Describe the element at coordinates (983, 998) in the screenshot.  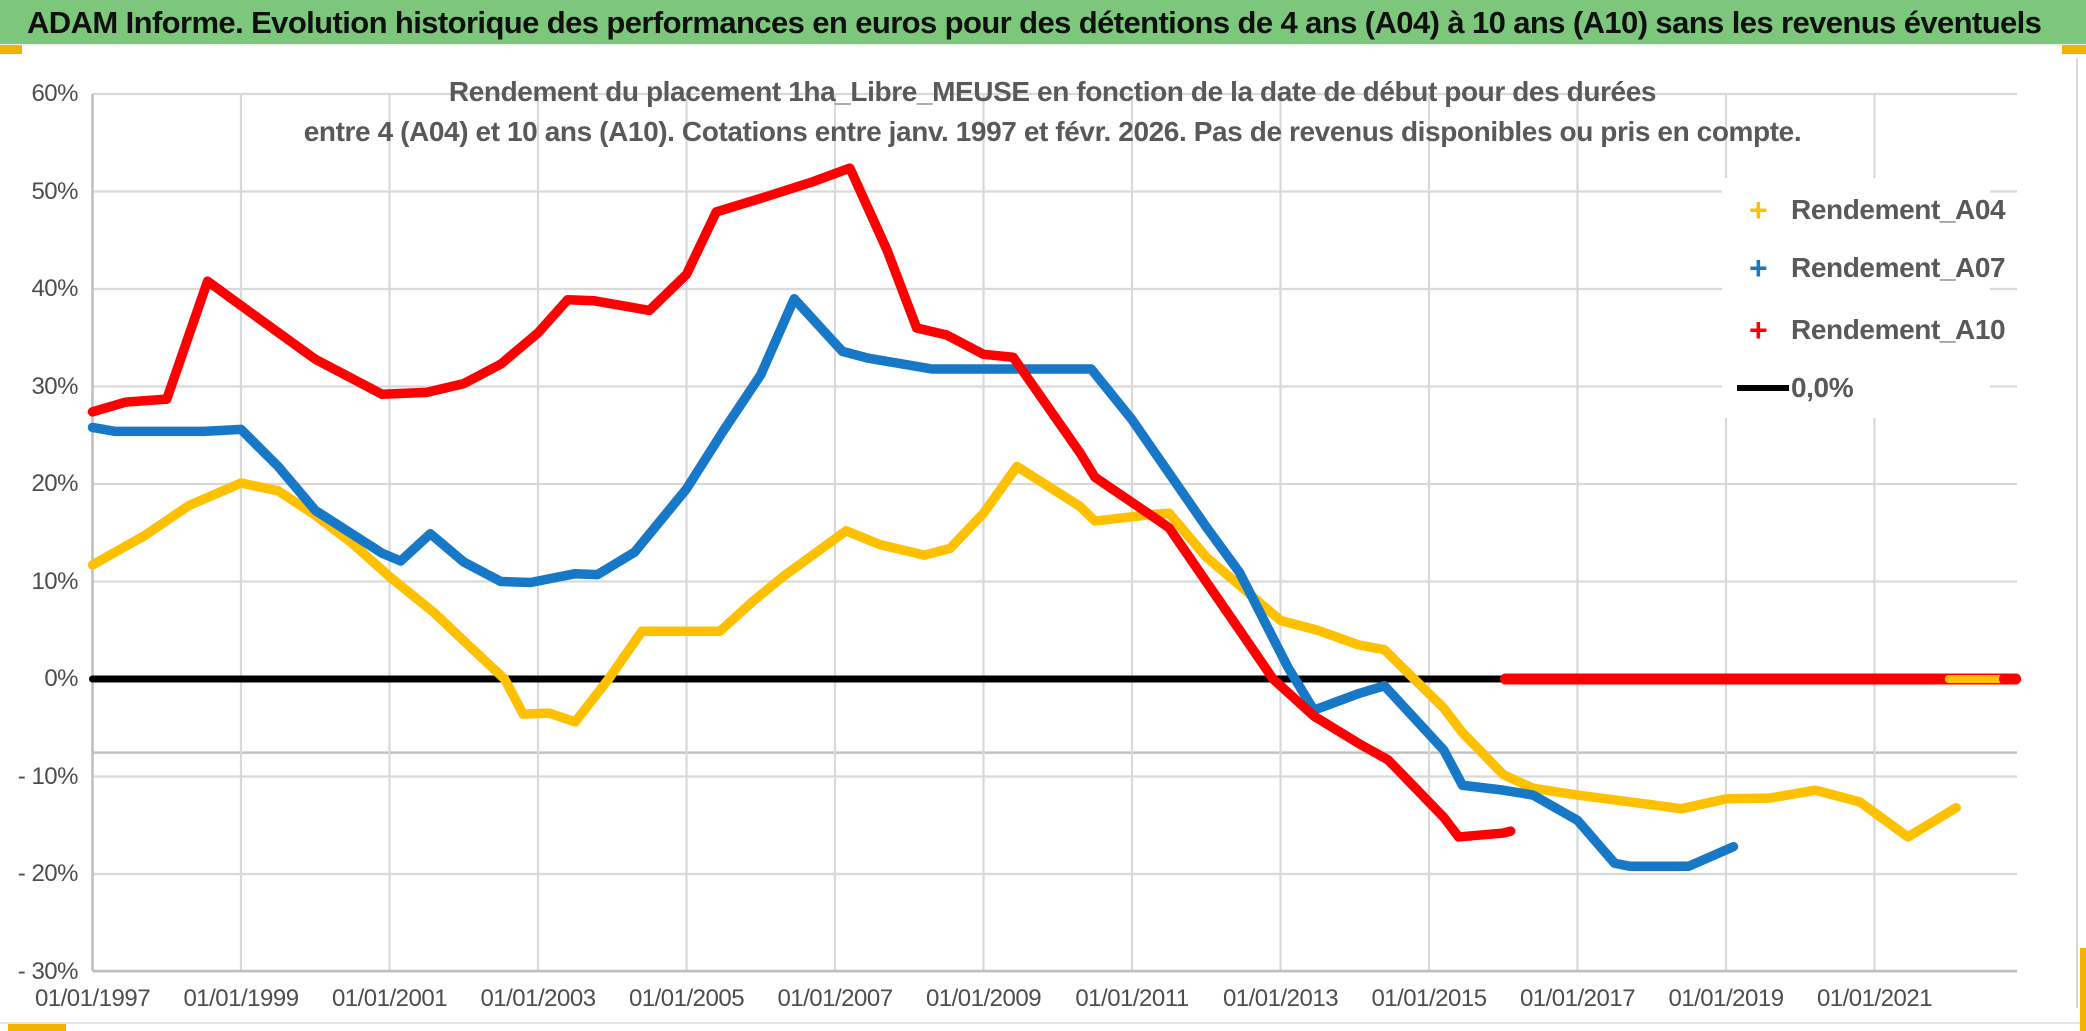
I see `x-tick-label: 01/01/2009` at that location.